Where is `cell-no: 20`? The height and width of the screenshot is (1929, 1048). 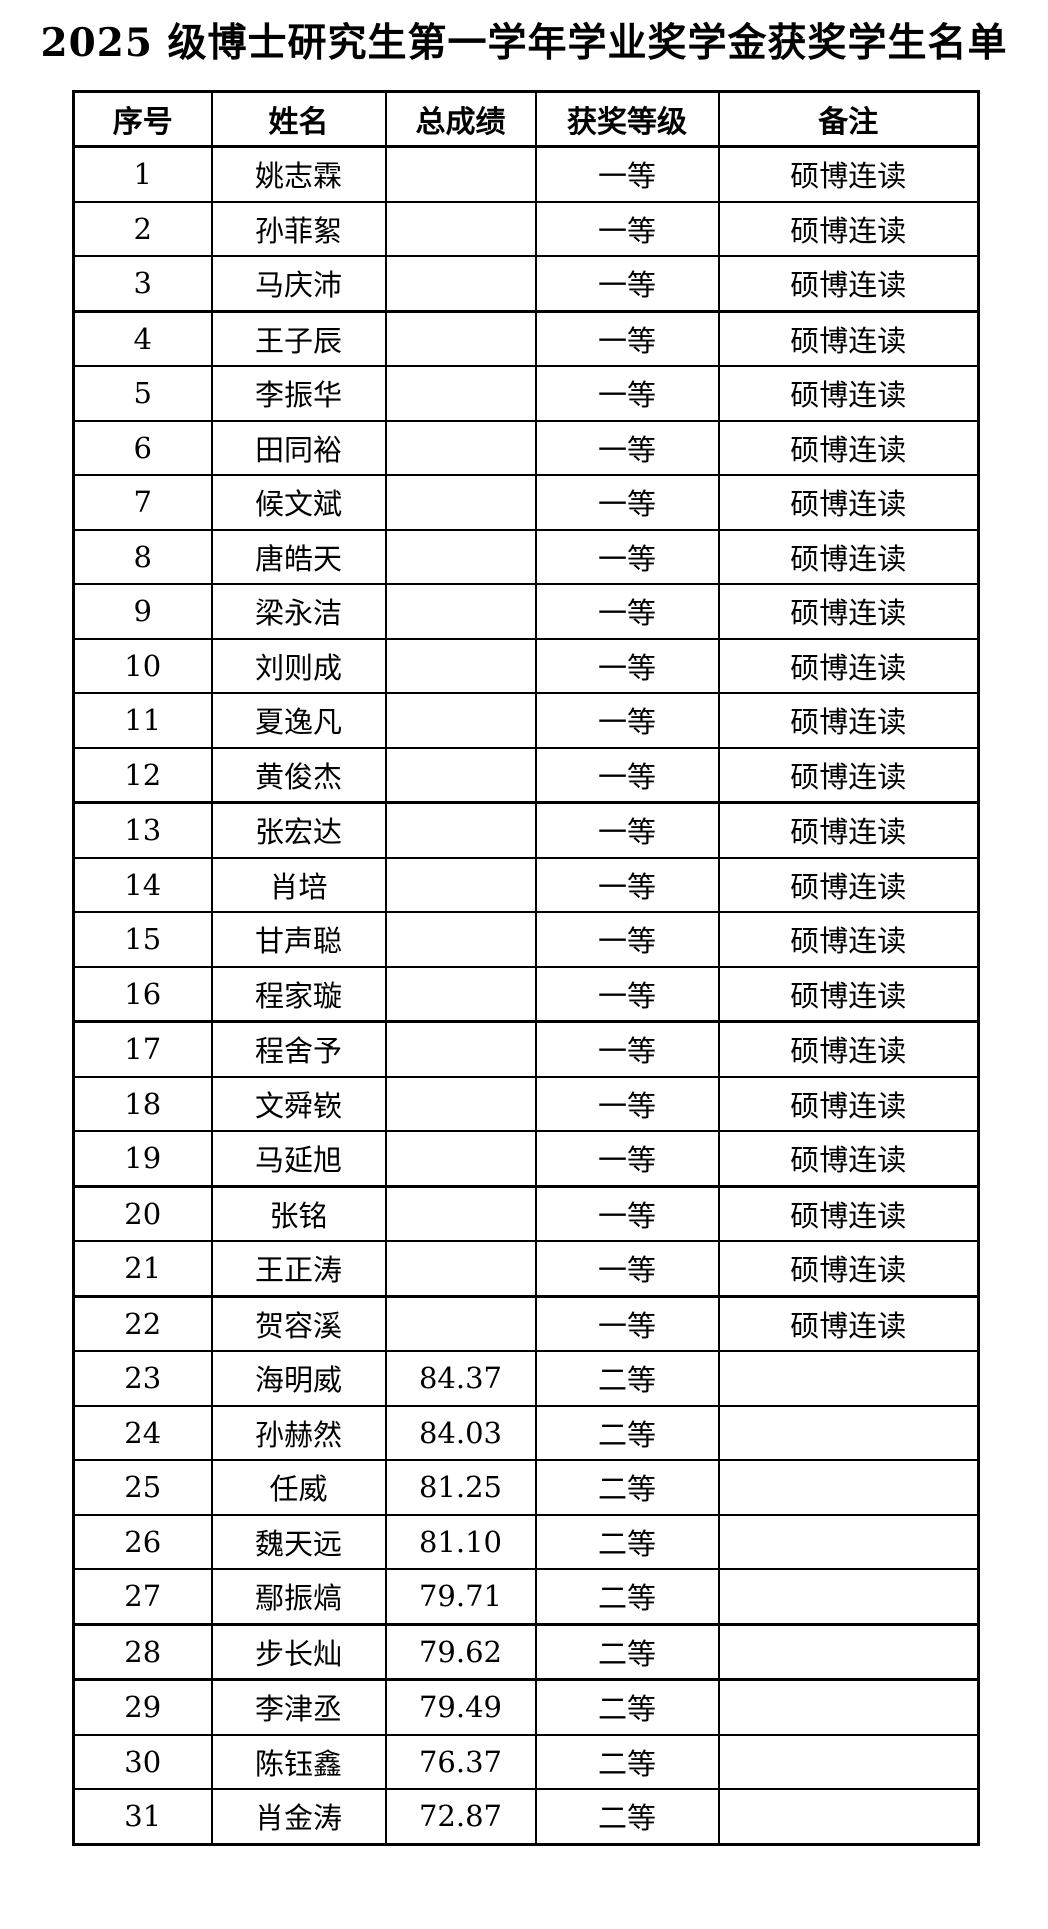 cell-no: 20 is located at coordinates (142, 1213).